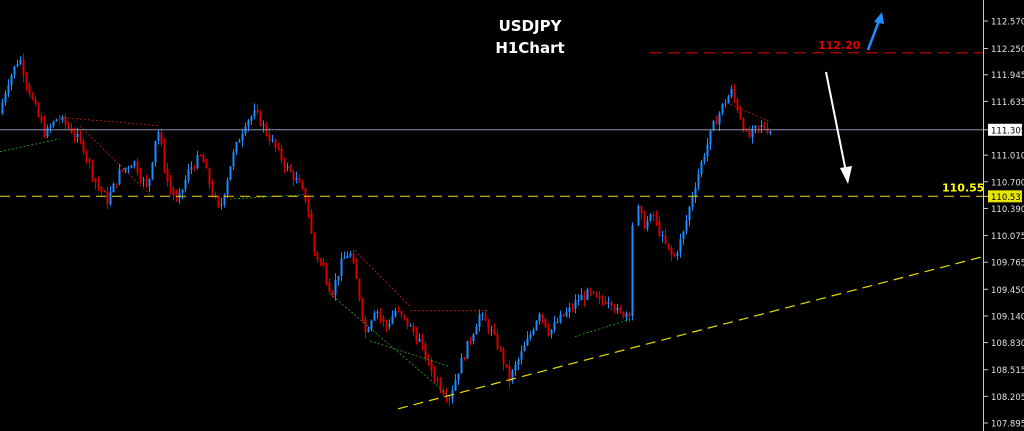 This screenshot has height=431, width=1024. Describe the element at coordinates (529, 48) in the screenshot. I see `chart-subtitle: H1Chart` at that location.